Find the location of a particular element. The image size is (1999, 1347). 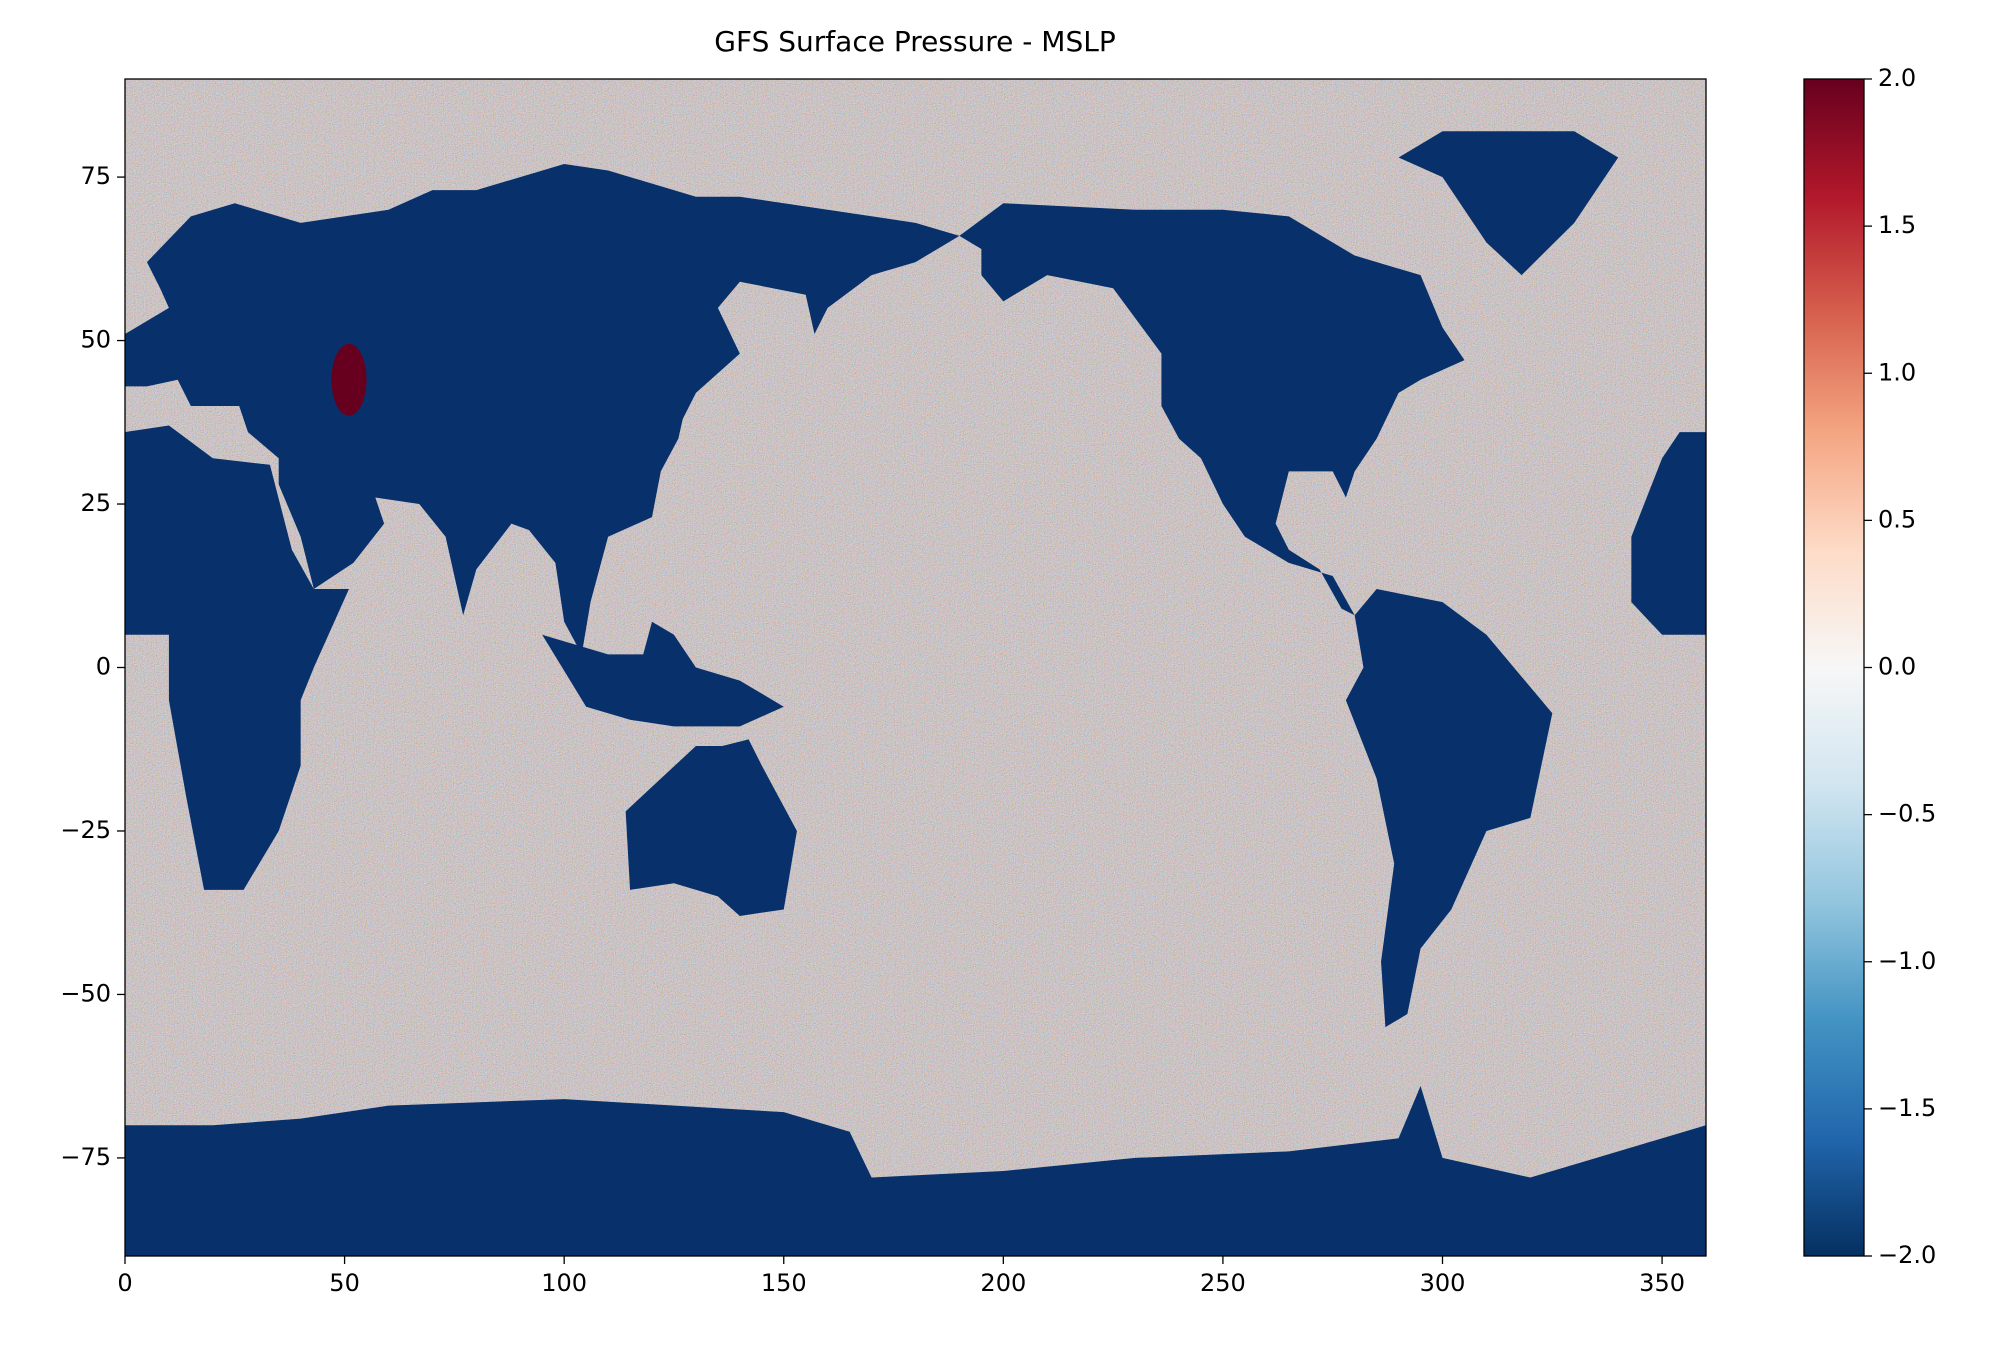

indonesia is located at coordinates (663, 674).